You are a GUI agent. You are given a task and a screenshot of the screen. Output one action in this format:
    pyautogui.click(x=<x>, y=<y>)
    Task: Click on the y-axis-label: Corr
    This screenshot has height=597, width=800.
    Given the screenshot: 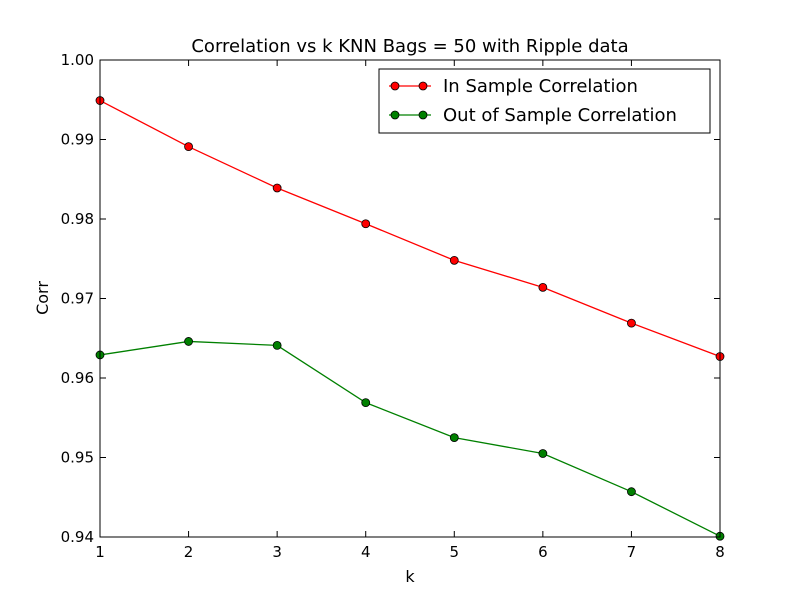 What is the action you would take?
    pyautogui.click(x=42, y=298)
    